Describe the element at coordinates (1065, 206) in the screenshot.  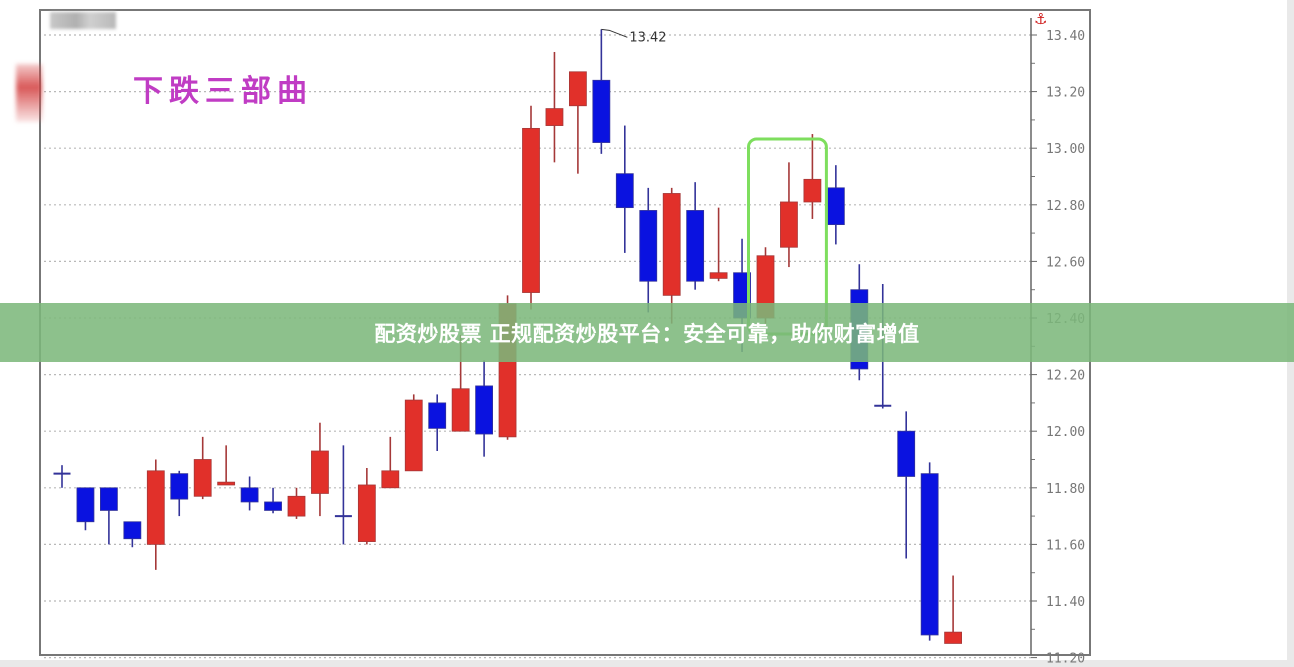
I see `y-tick-label: 12.80` at that location.